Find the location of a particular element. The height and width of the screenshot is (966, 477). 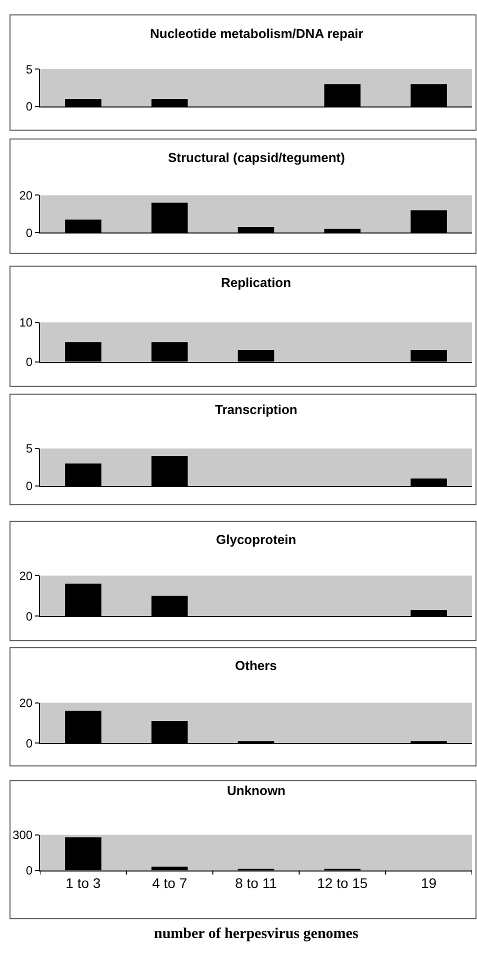

chart-title: Unknown is located at coordinates (256, 790).